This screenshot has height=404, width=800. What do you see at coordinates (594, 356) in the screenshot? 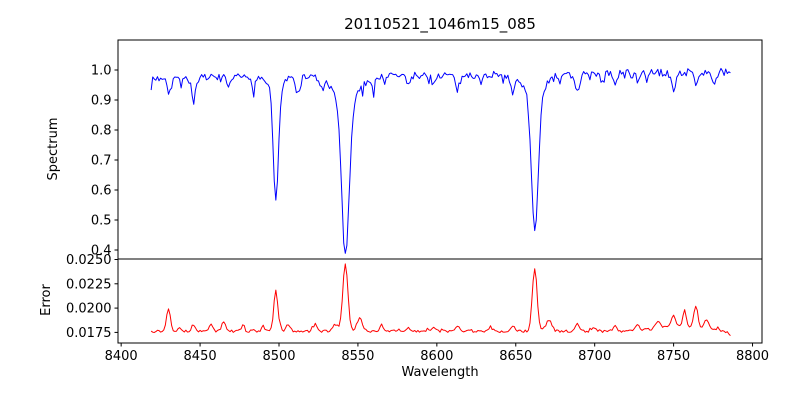
I see `x-tick-label: 8700` at bounding box center [594, 356].